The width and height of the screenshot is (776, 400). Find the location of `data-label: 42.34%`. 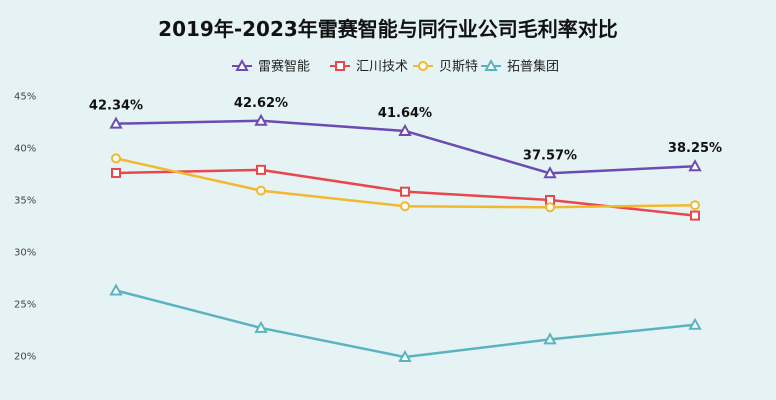

data-label: 42.34% is located at coordinates (116, 106).